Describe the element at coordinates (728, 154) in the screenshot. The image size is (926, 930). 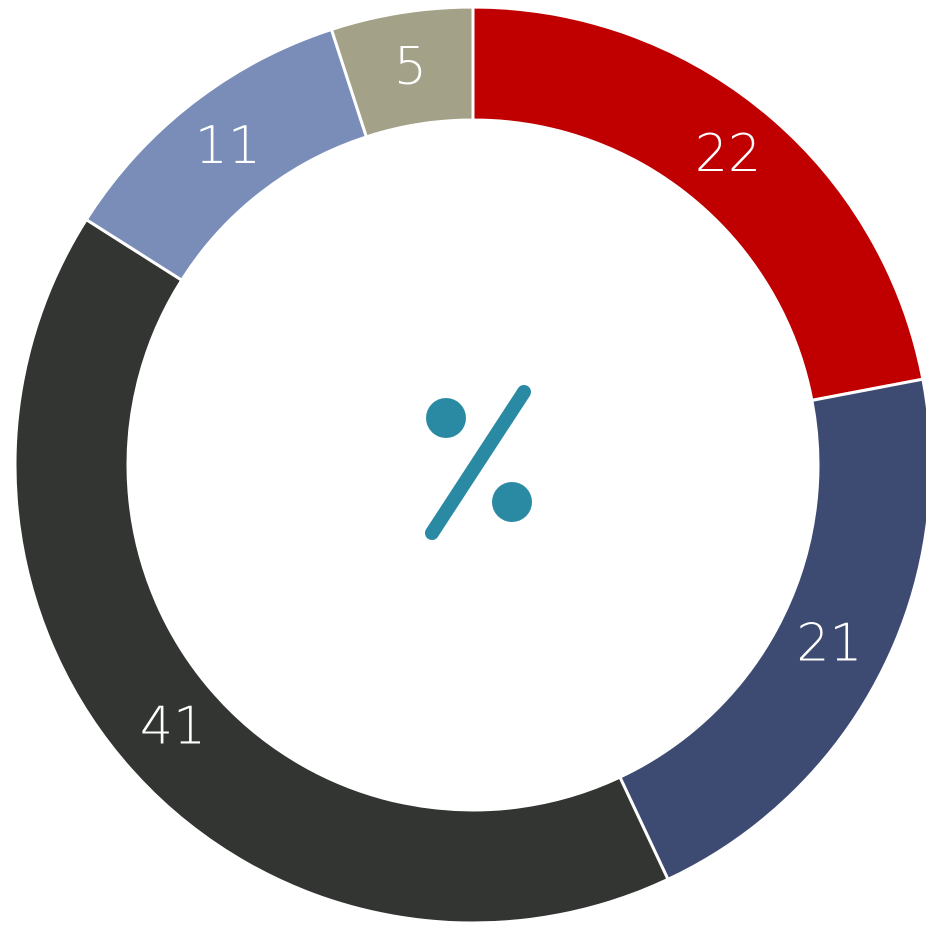
I see `data-label: 22` at that location.